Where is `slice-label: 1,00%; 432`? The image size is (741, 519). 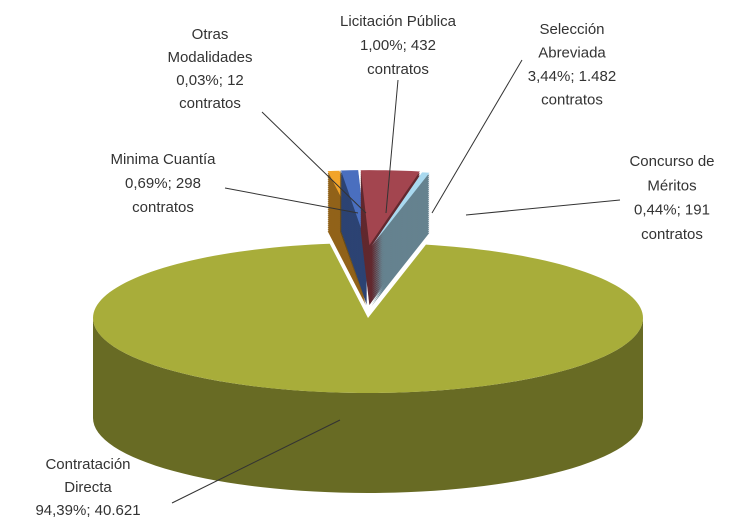
slice-label: 1,00%; 432 is located at coordinates (398, 45).